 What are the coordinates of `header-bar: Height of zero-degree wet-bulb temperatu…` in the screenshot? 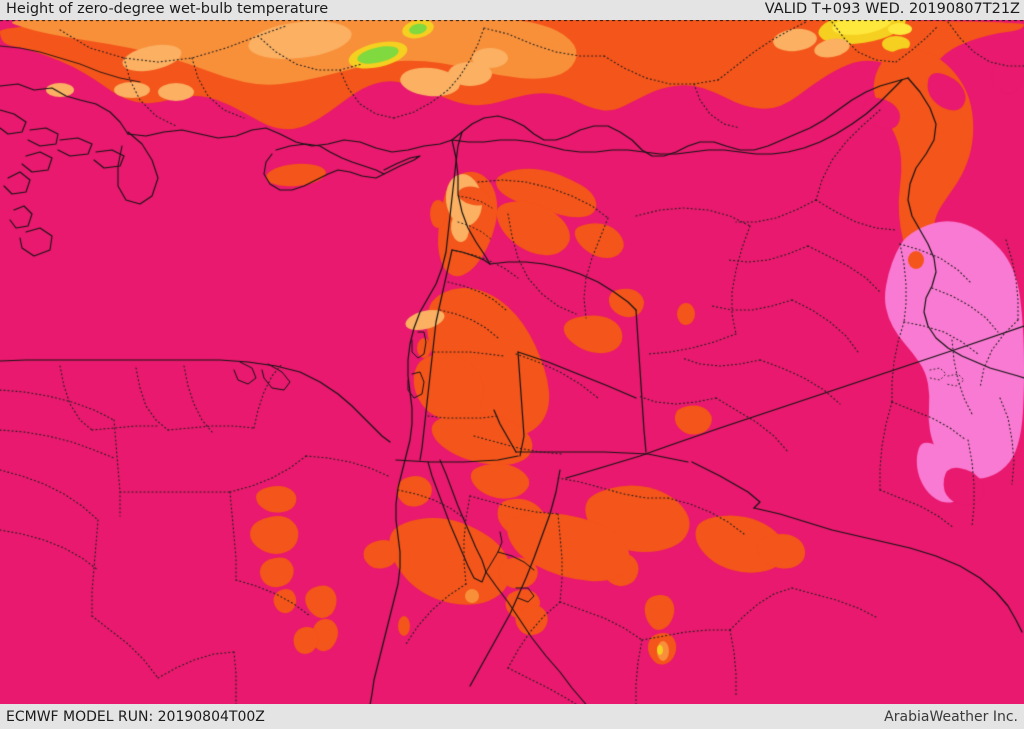 It's located at (512, 10).